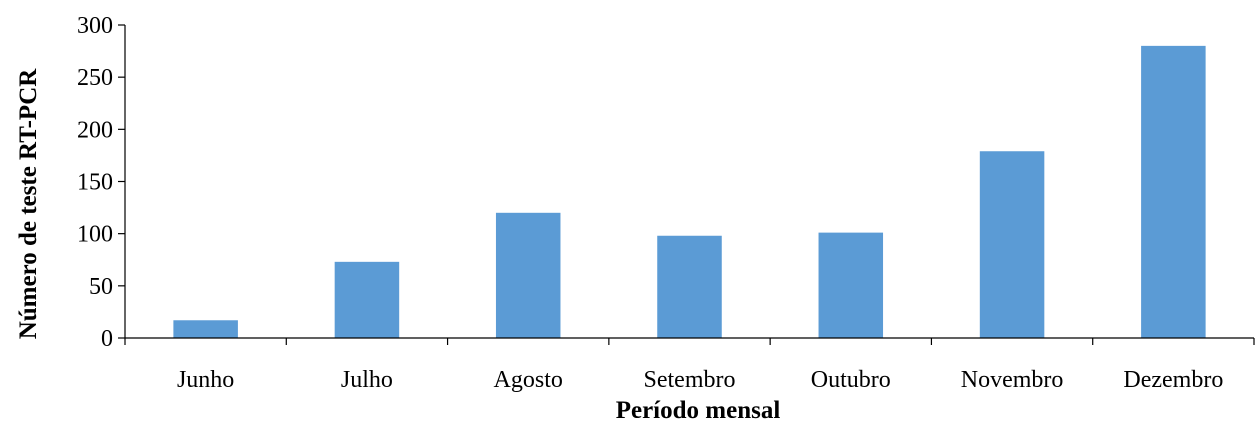  I want to click on y-tick-label: 300, so click(95, 26).